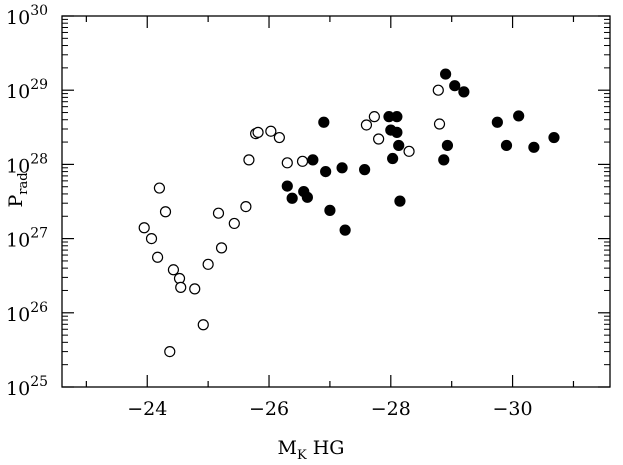 The image size is (623, 465). I want to click on y-axis-title: Prad, so click(18, 189).